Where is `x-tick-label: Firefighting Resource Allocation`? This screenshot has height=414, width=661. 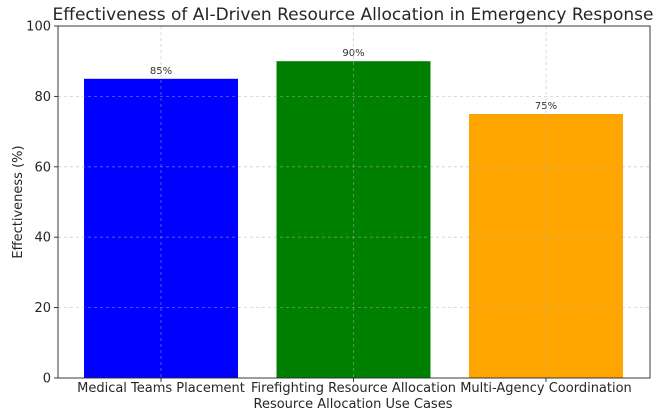
x-tick-label: Firefighting Resource Allocation is located at coordinates (353, 388).